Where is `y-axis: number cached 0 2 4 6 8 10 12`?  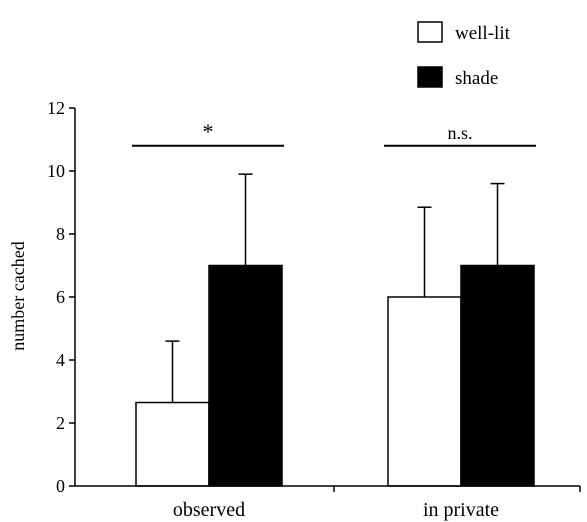
y-axis: number cached 0 2 4 6 8 10 12 is located at coordinates (42, 297).